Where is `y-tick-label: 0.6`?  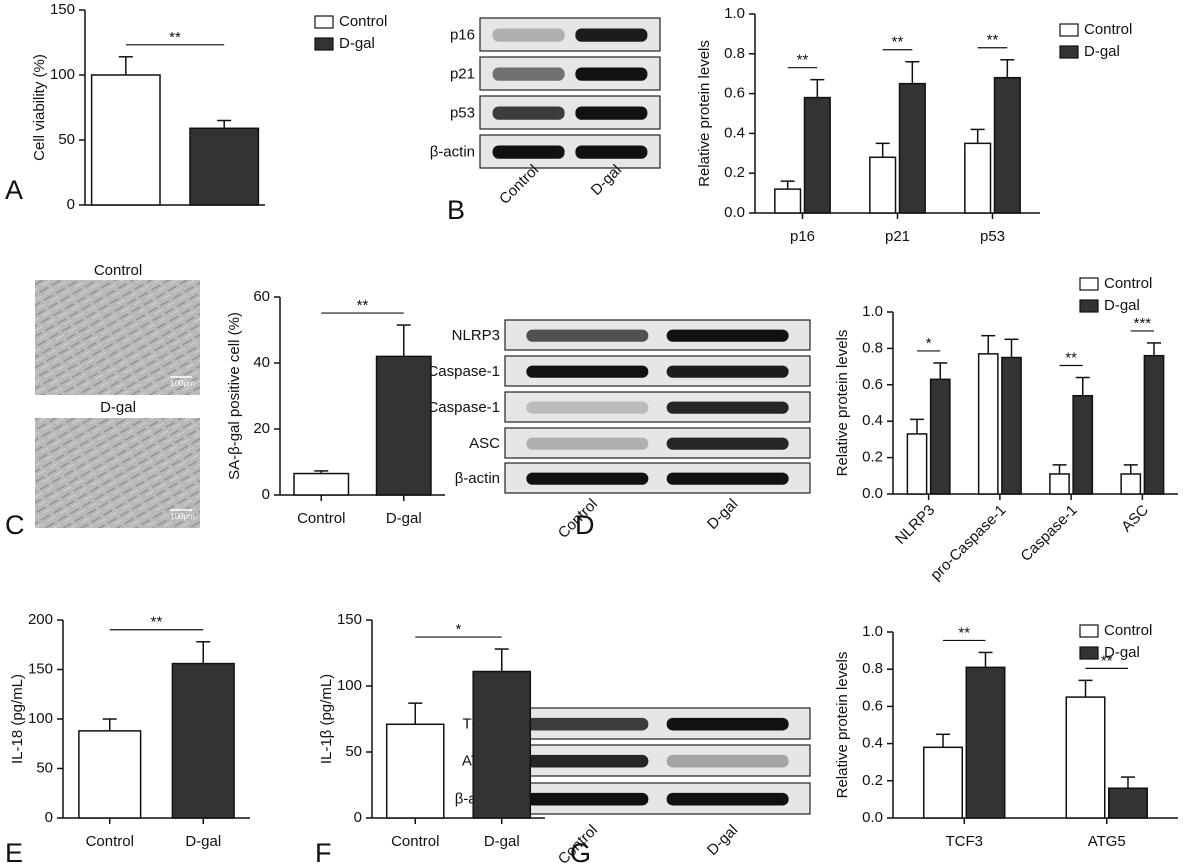 y-tick-label: 0.6 is located at coordinates (872, 384).